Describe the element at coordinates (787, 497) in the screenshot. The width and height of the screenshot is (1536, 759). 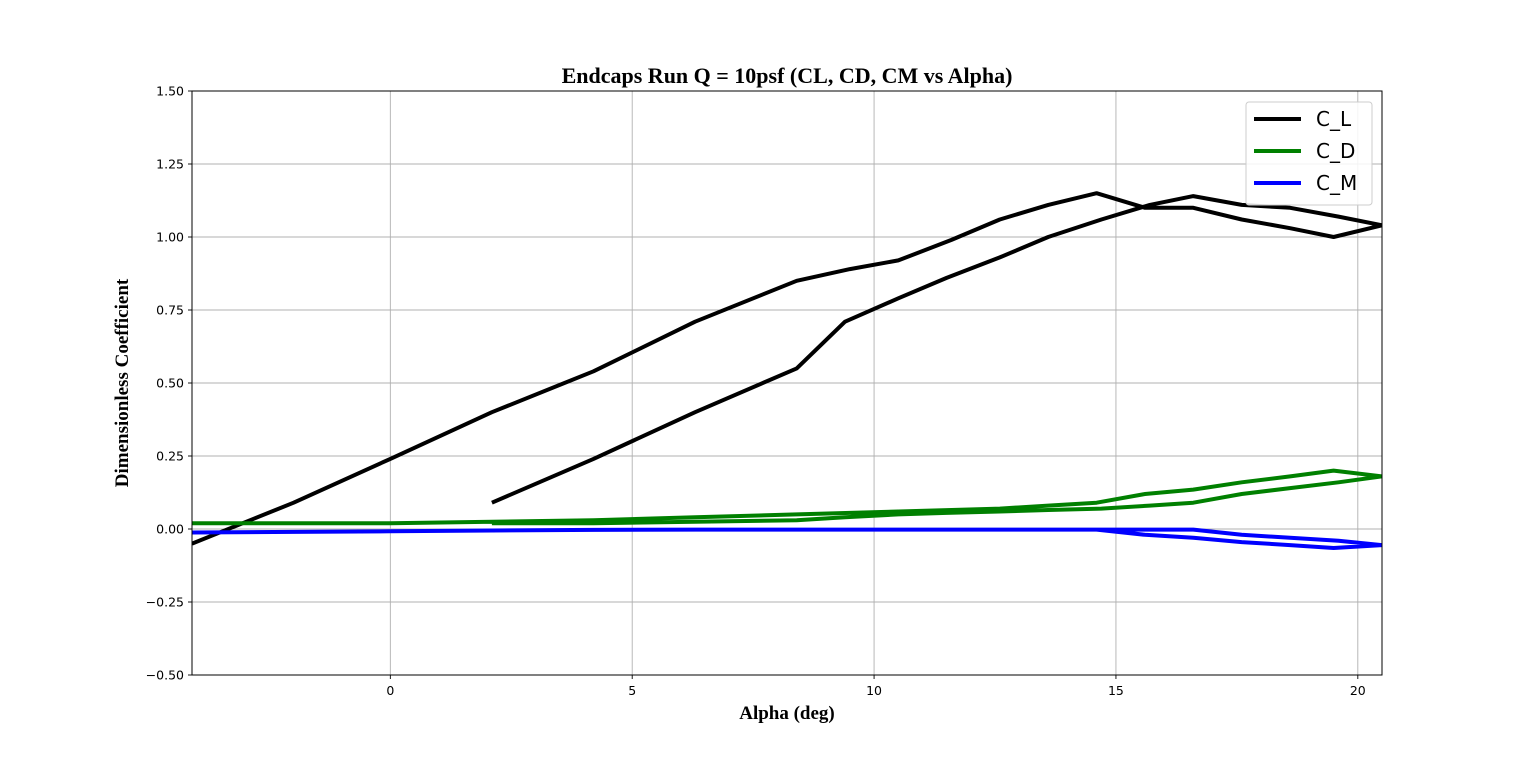
I see `series-line-c-d` at that location.